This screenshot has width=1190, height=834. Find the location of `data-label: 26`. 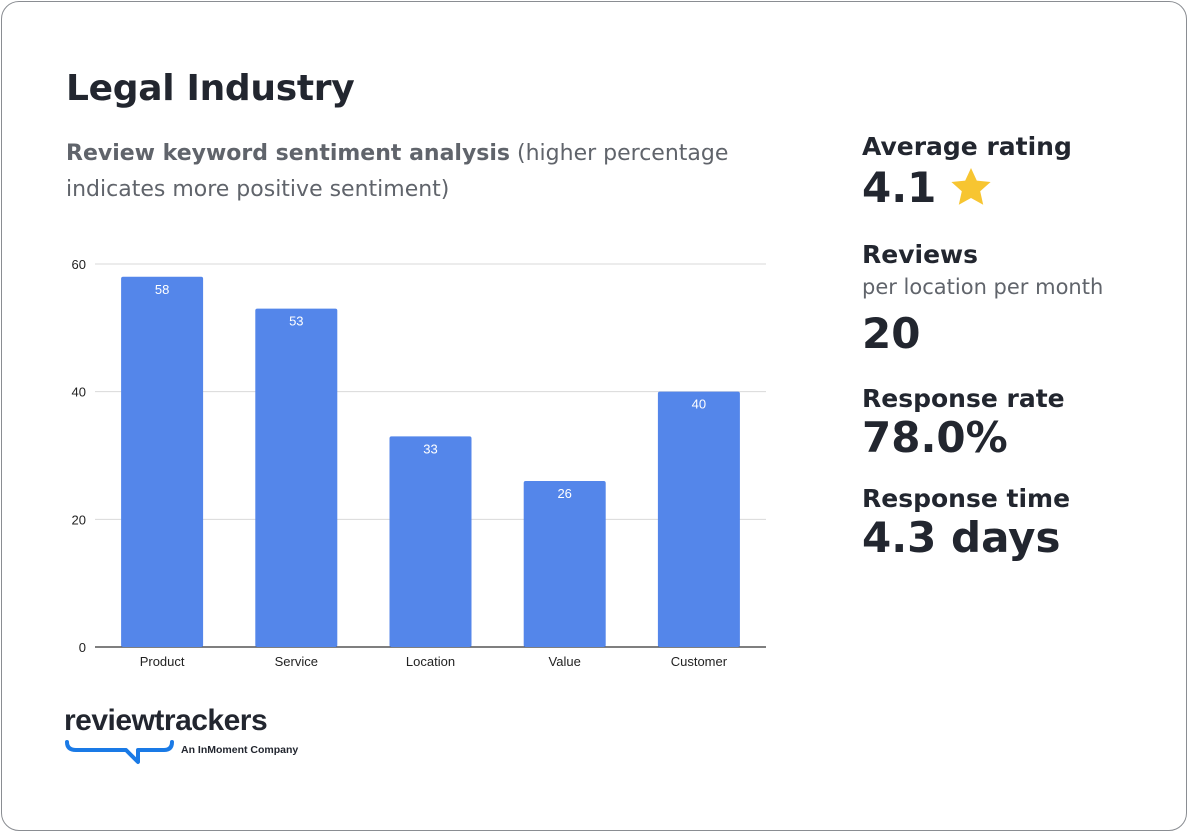

data-label: 26 is located at coordinates (564, 493).